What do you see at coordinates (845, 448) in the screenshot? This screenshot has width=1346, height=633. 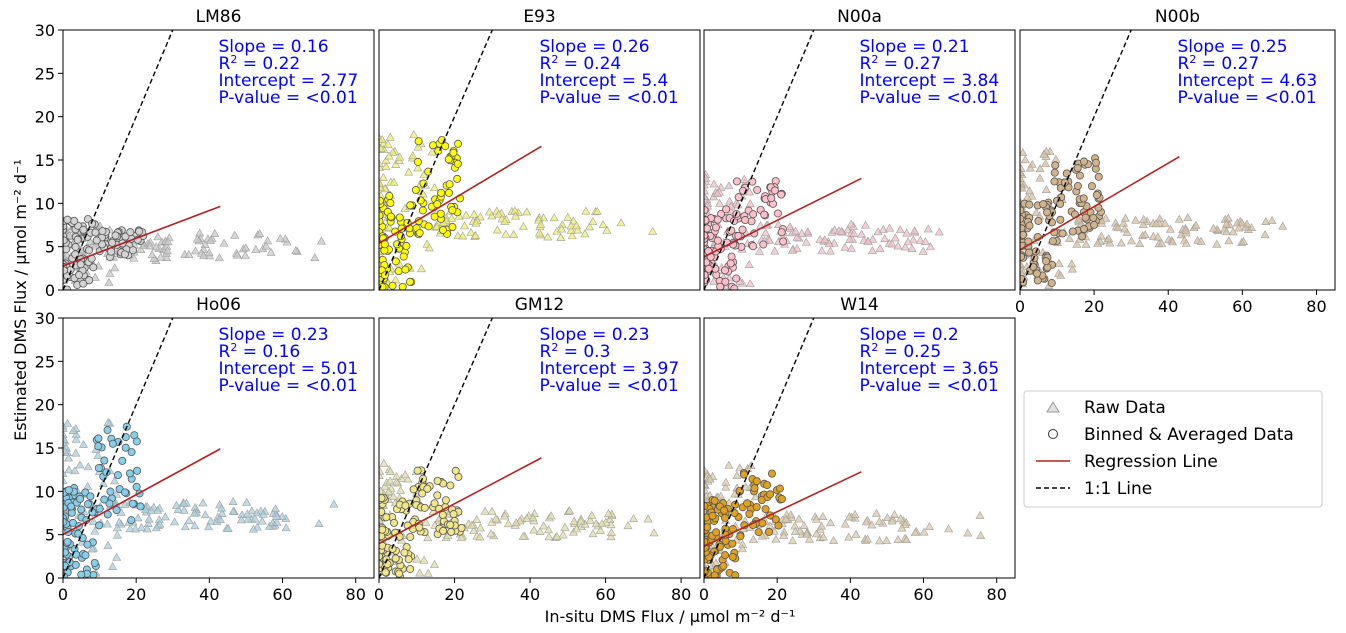 I see `panel-plot-area` at bounding box center [845, 448].